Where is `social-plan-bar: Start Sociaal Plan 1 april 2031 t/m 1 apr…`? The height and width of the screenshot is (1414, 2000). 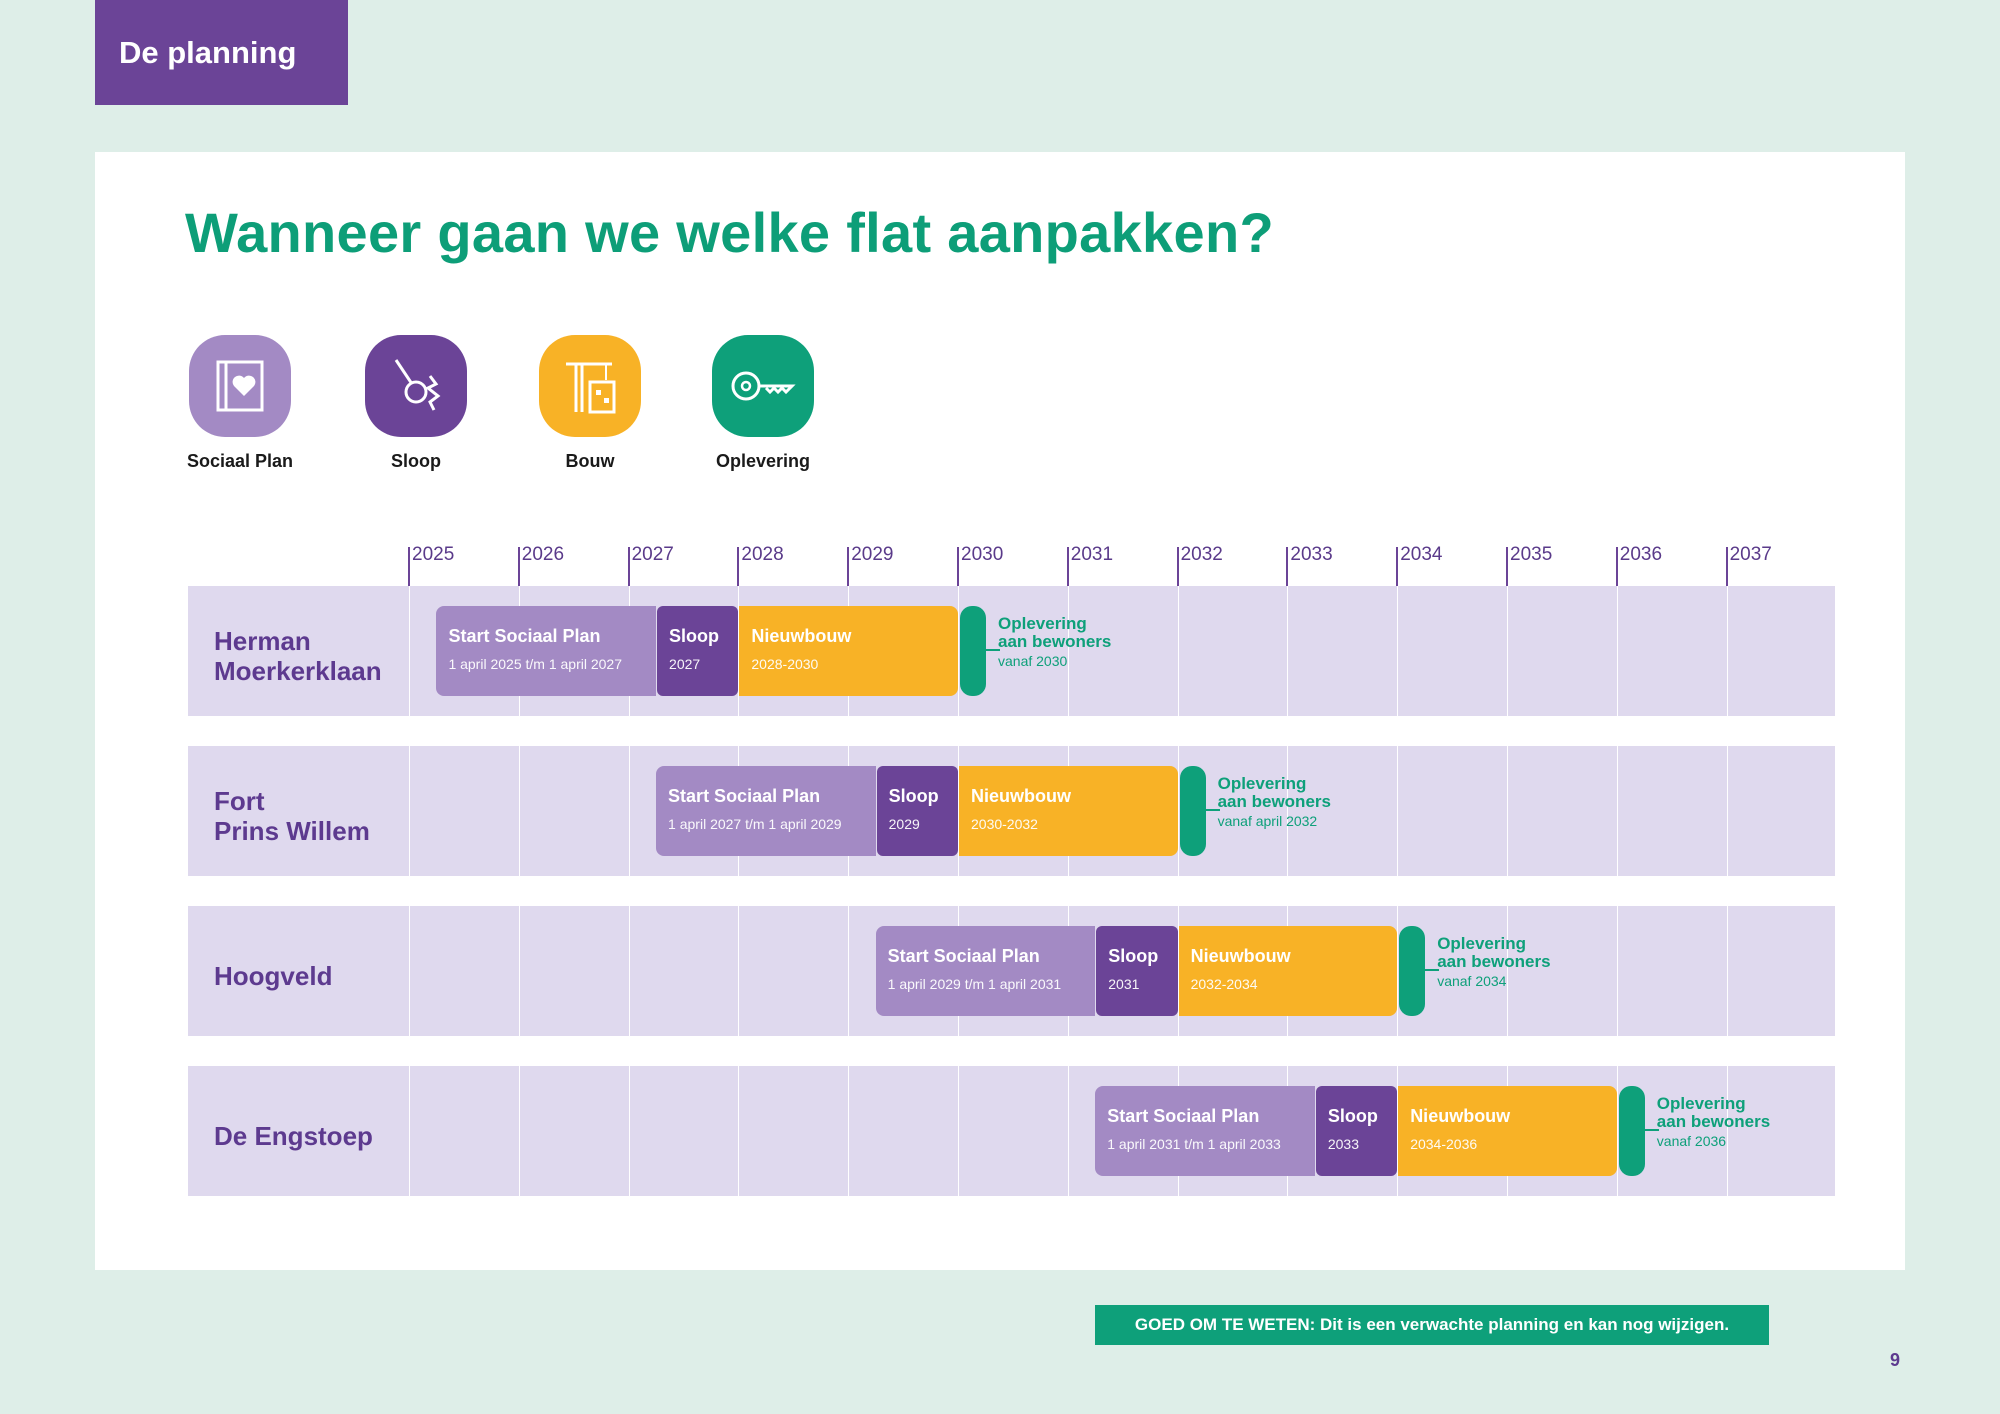 social-plan-bar: Start Sociaal Plan 1 april 2031 t/m 1 apr… is located at coordinates (1205, 1131).